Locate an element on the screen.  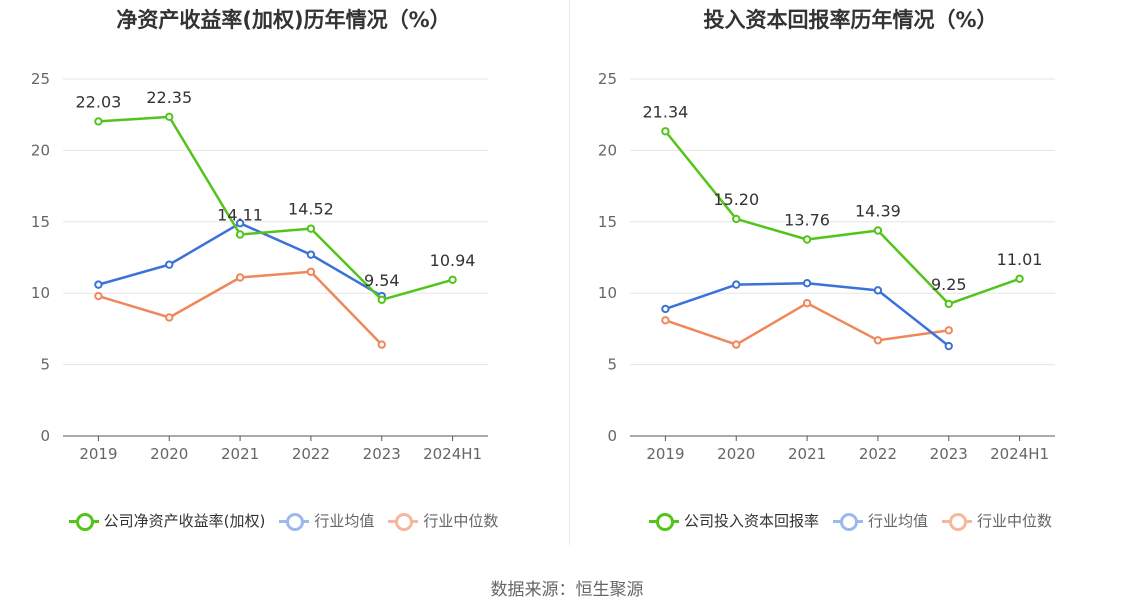
legend-label-company-roic: 公司投入资本回报率 is located at coordinates (751, 521).